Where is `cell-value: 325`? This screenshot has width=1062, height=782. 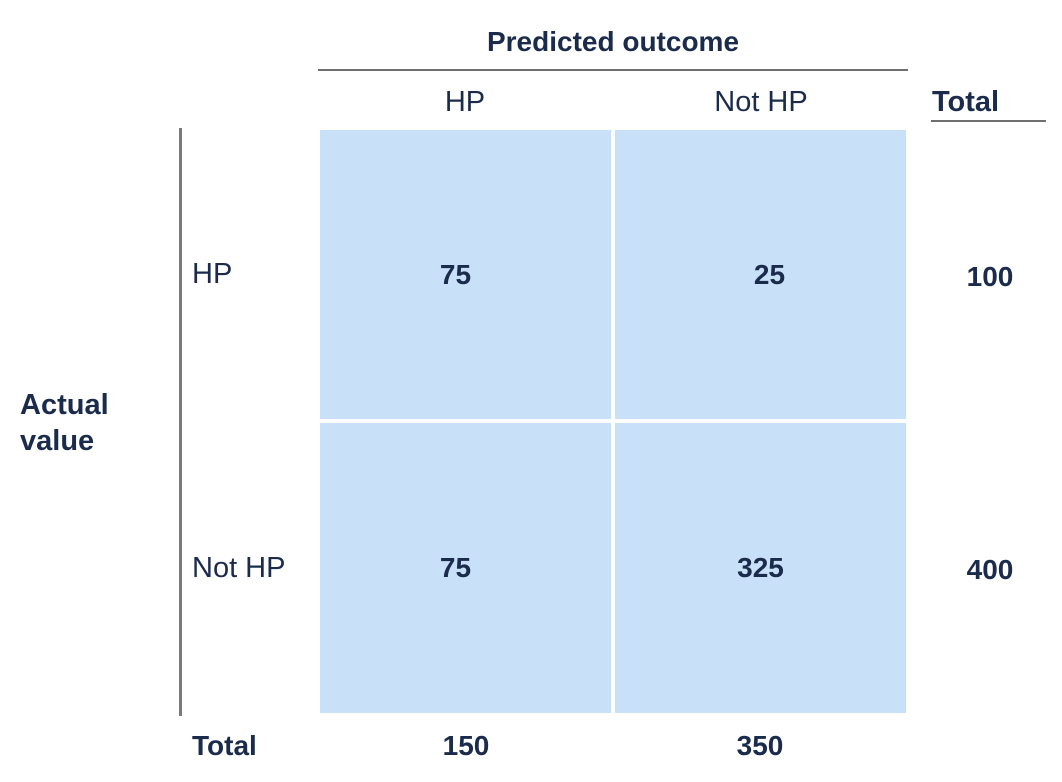
cell-value: 325 is located at coordinates (760, 567).